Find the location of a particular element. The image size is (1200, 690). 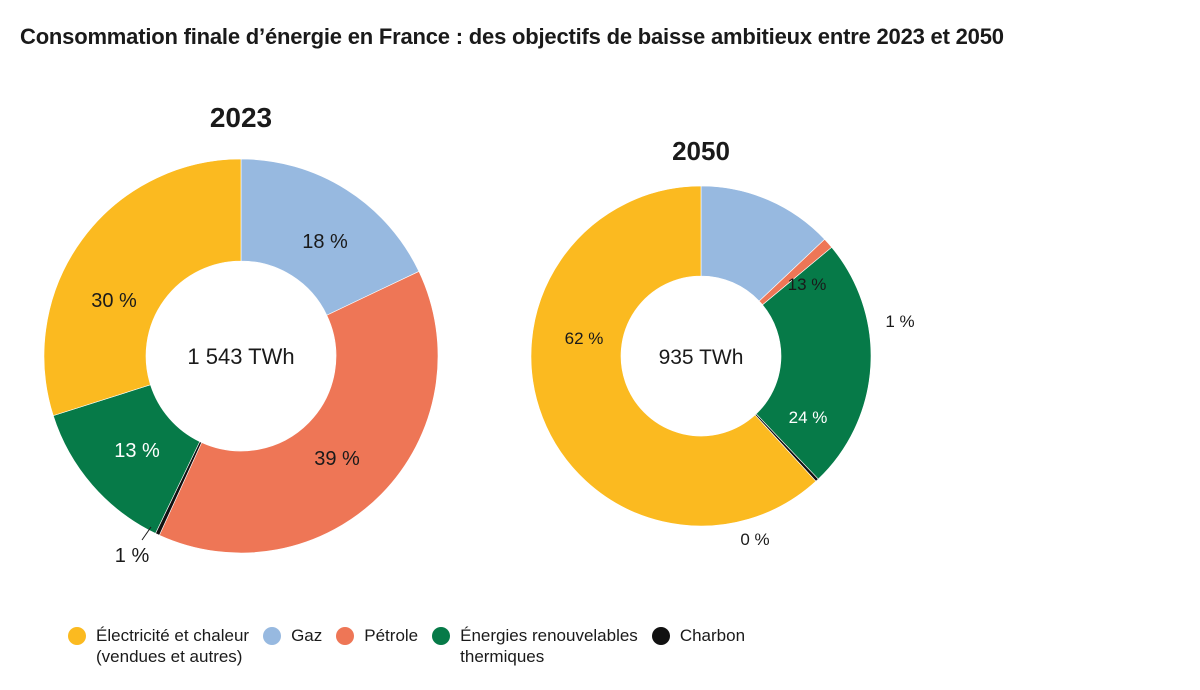

donut-title-2050: 2050 is located at coordinates (701, 151).